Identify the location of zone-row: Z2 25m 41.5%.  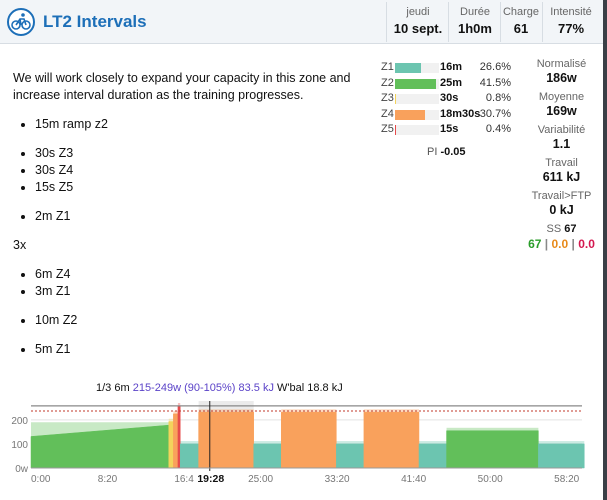
(446, 85).